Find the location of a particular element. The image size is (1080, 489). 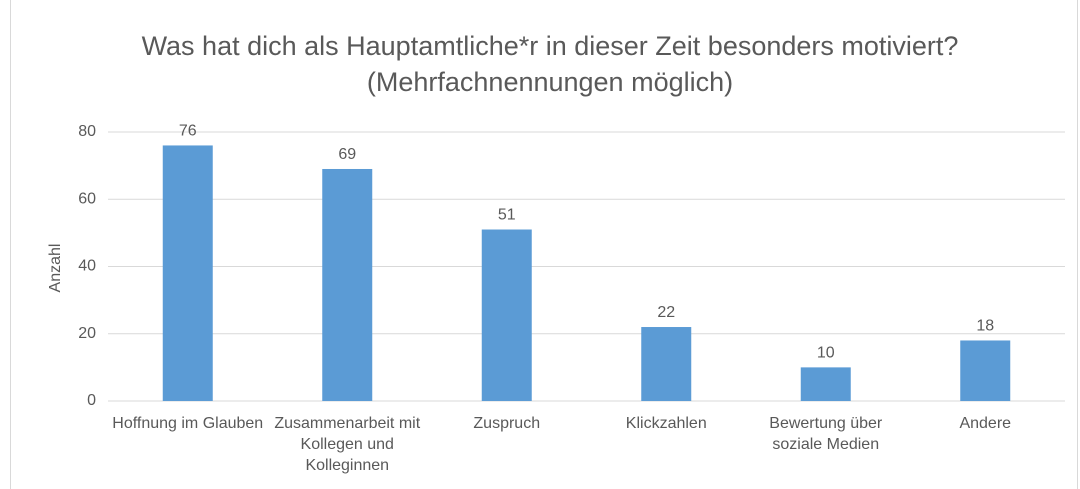

y-tick-label: 20 is located at coordinates (87, 333).